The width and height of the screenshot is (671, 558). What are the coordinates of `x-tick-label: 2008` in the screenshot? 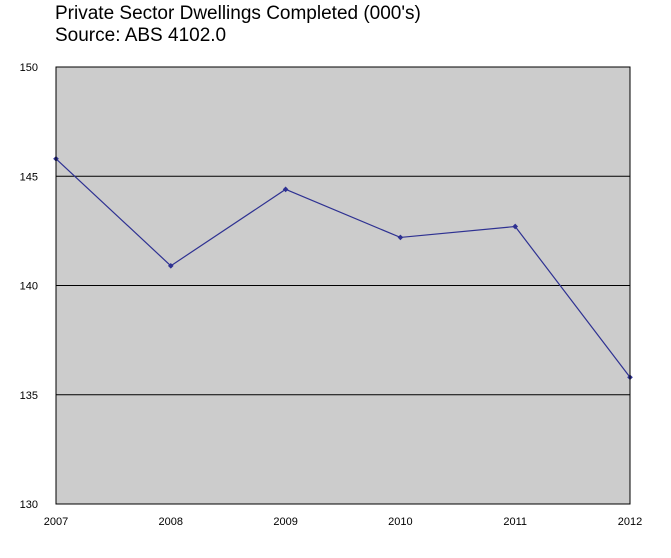 It's located at (171, 522).